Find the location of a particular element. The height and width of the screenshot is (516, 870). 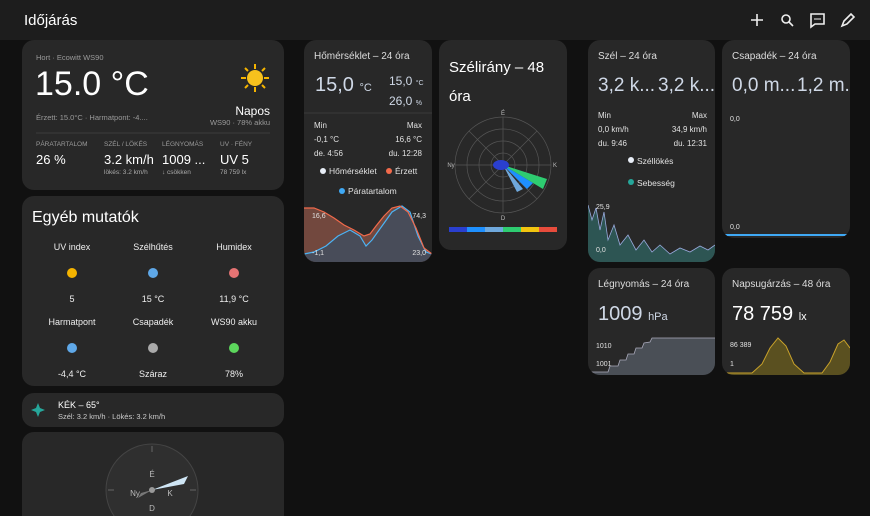

app-header: Időjárás is located at coordinates (435, 20).